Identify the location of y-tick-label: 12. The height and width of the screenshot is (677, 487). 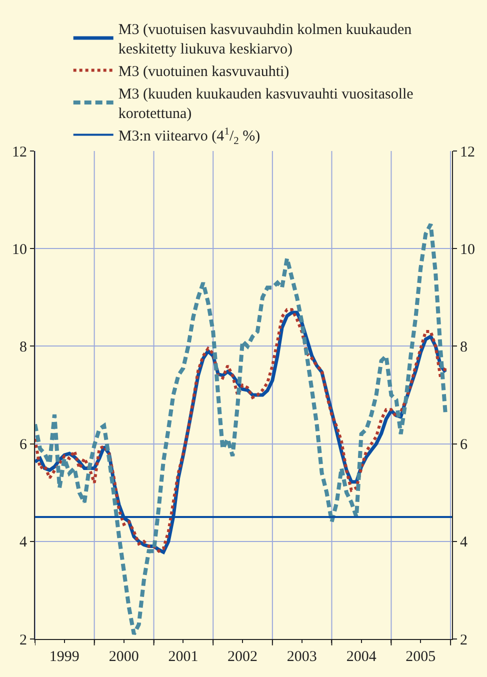
(19, 152).